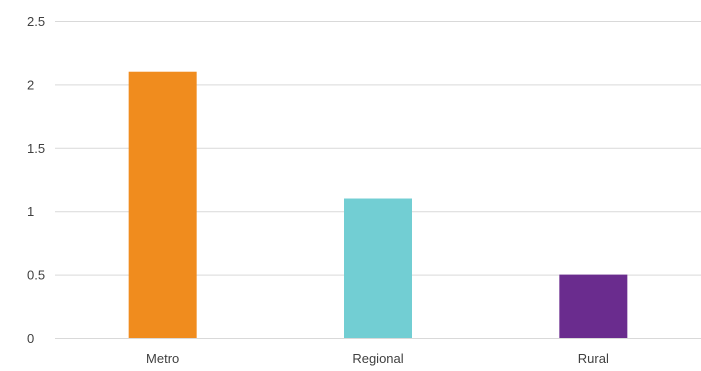 Image resolution: width=701 pixels, height=371 pixels. What do you see at coordinates (162, 204) in the screenshot?
I see `bar-metro` at bounding box center [162, 204].